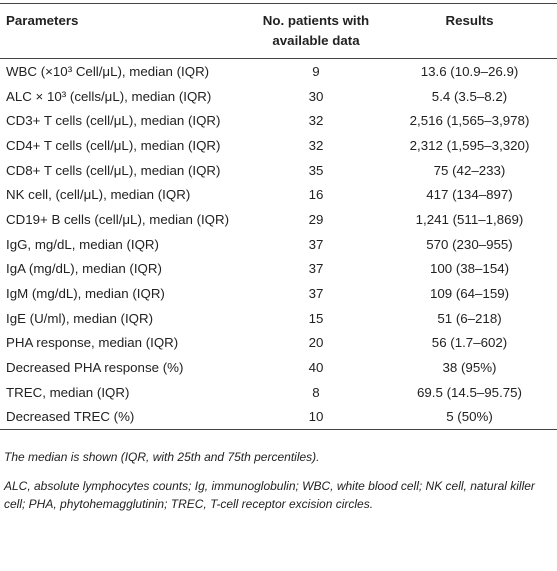 The height and width of the screenshot is (571, 557). What do you see at coordinates (469, 294) in the screenshot?
I see `table-cell: 109 (64–159)` at bounding box center [469, 294].